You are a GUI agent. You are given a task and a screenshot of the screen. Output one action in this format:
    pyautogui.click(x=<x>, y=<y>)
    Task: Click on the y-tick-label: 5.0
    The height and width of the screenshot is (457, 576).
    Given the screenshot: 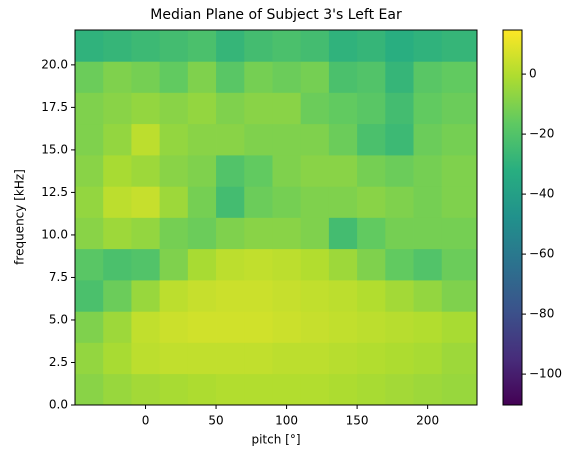 What is the action you would take?
    pyautogui.click(x=58, y=319)
    